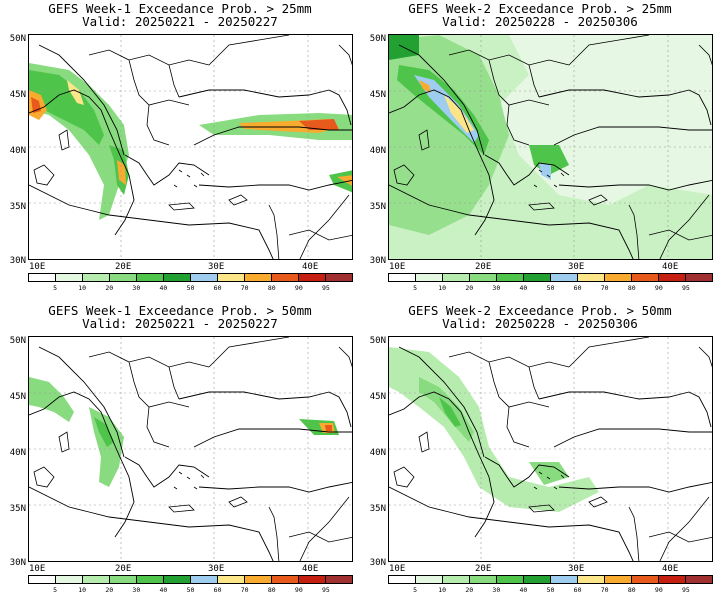 The width and height of the screenshot is (722, 598). What do you see at coordinates (180, 310) in the screenshot?
I see `panel-title: GEFS Week-1 Exceedance Prob. > 50mm` at bounding box center [180, 310].